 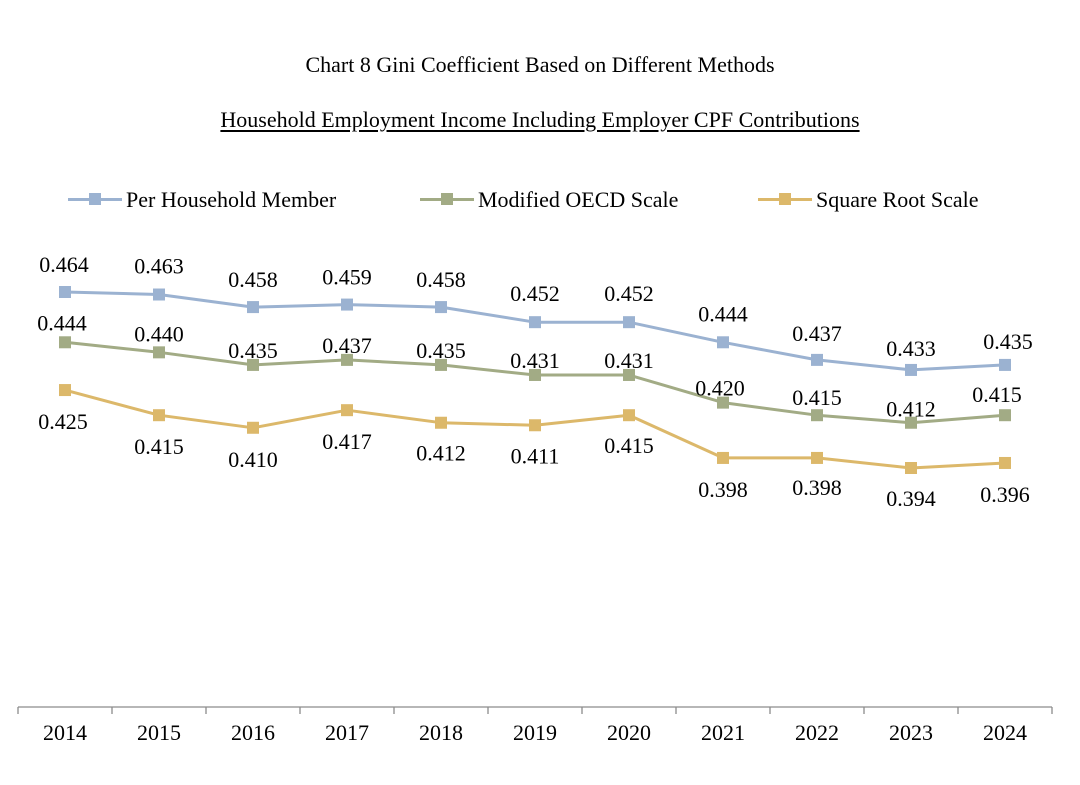 What do you see at coordinates (63, 421) in the screenshot?
I see `data-label: 0.425` at bounding box center [63, 421].